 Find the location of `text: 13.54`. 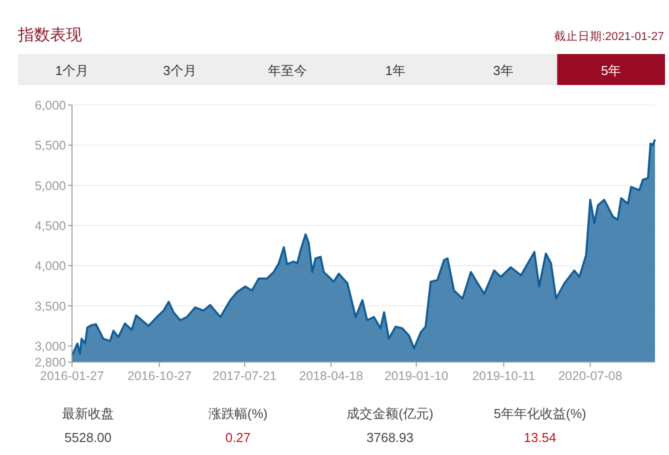

text: 13.54 is located at coordinates (540, 437).